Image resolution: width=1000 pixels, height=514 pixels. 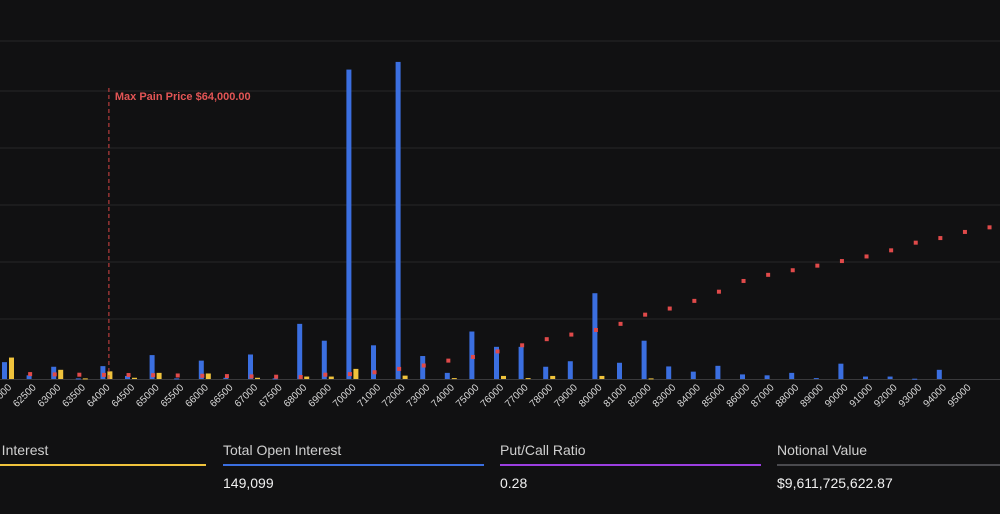 What do you see at coordinates (812, 396) in the screenshot?
I see `x-tick-label: 89000` at bounding box center [812, 396].